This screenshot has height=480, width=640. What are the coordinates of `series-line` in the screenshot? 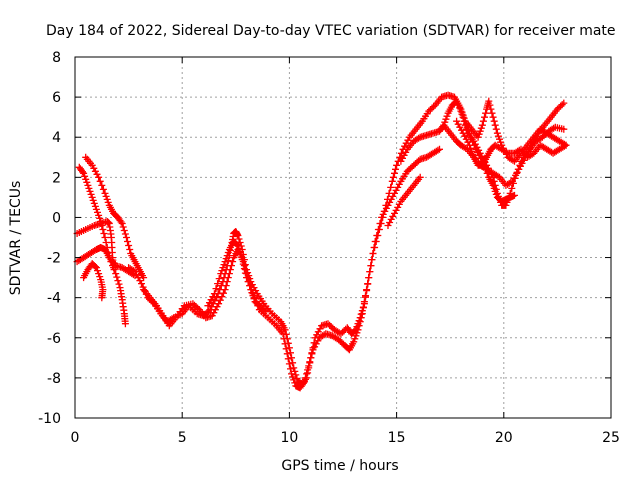 It's located at (457, 151).